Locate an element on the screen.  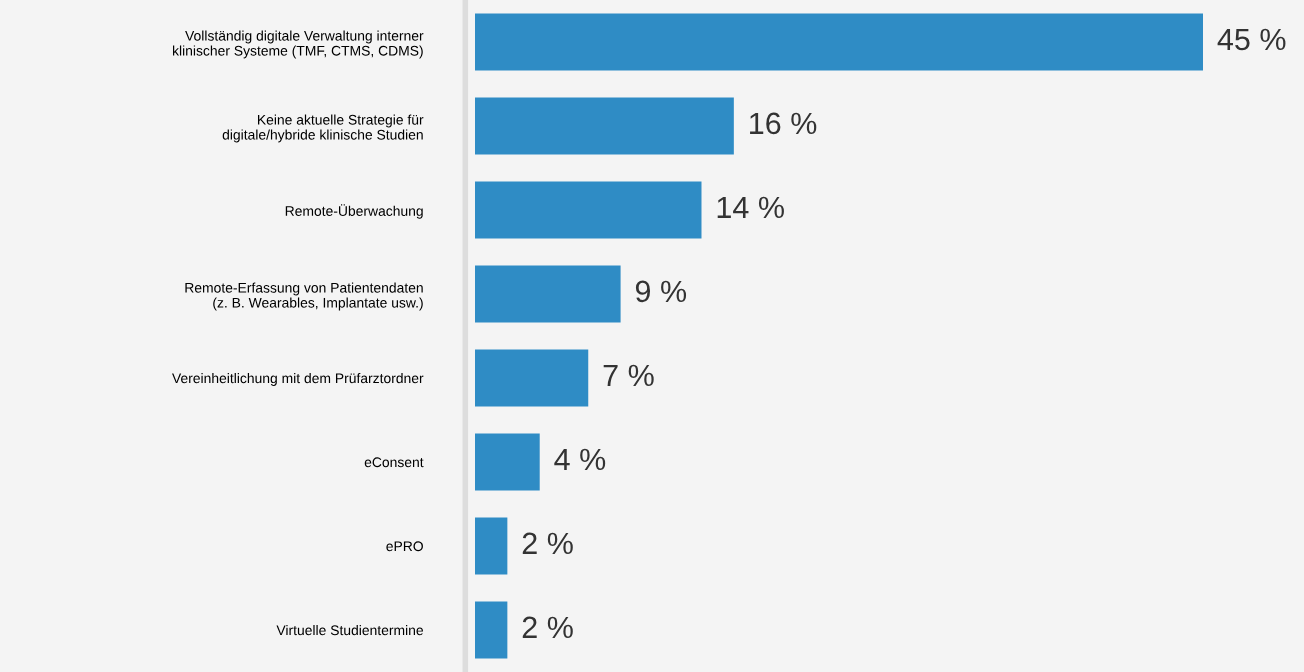
data-label: 45 % is located at coordinates (1251, 39).